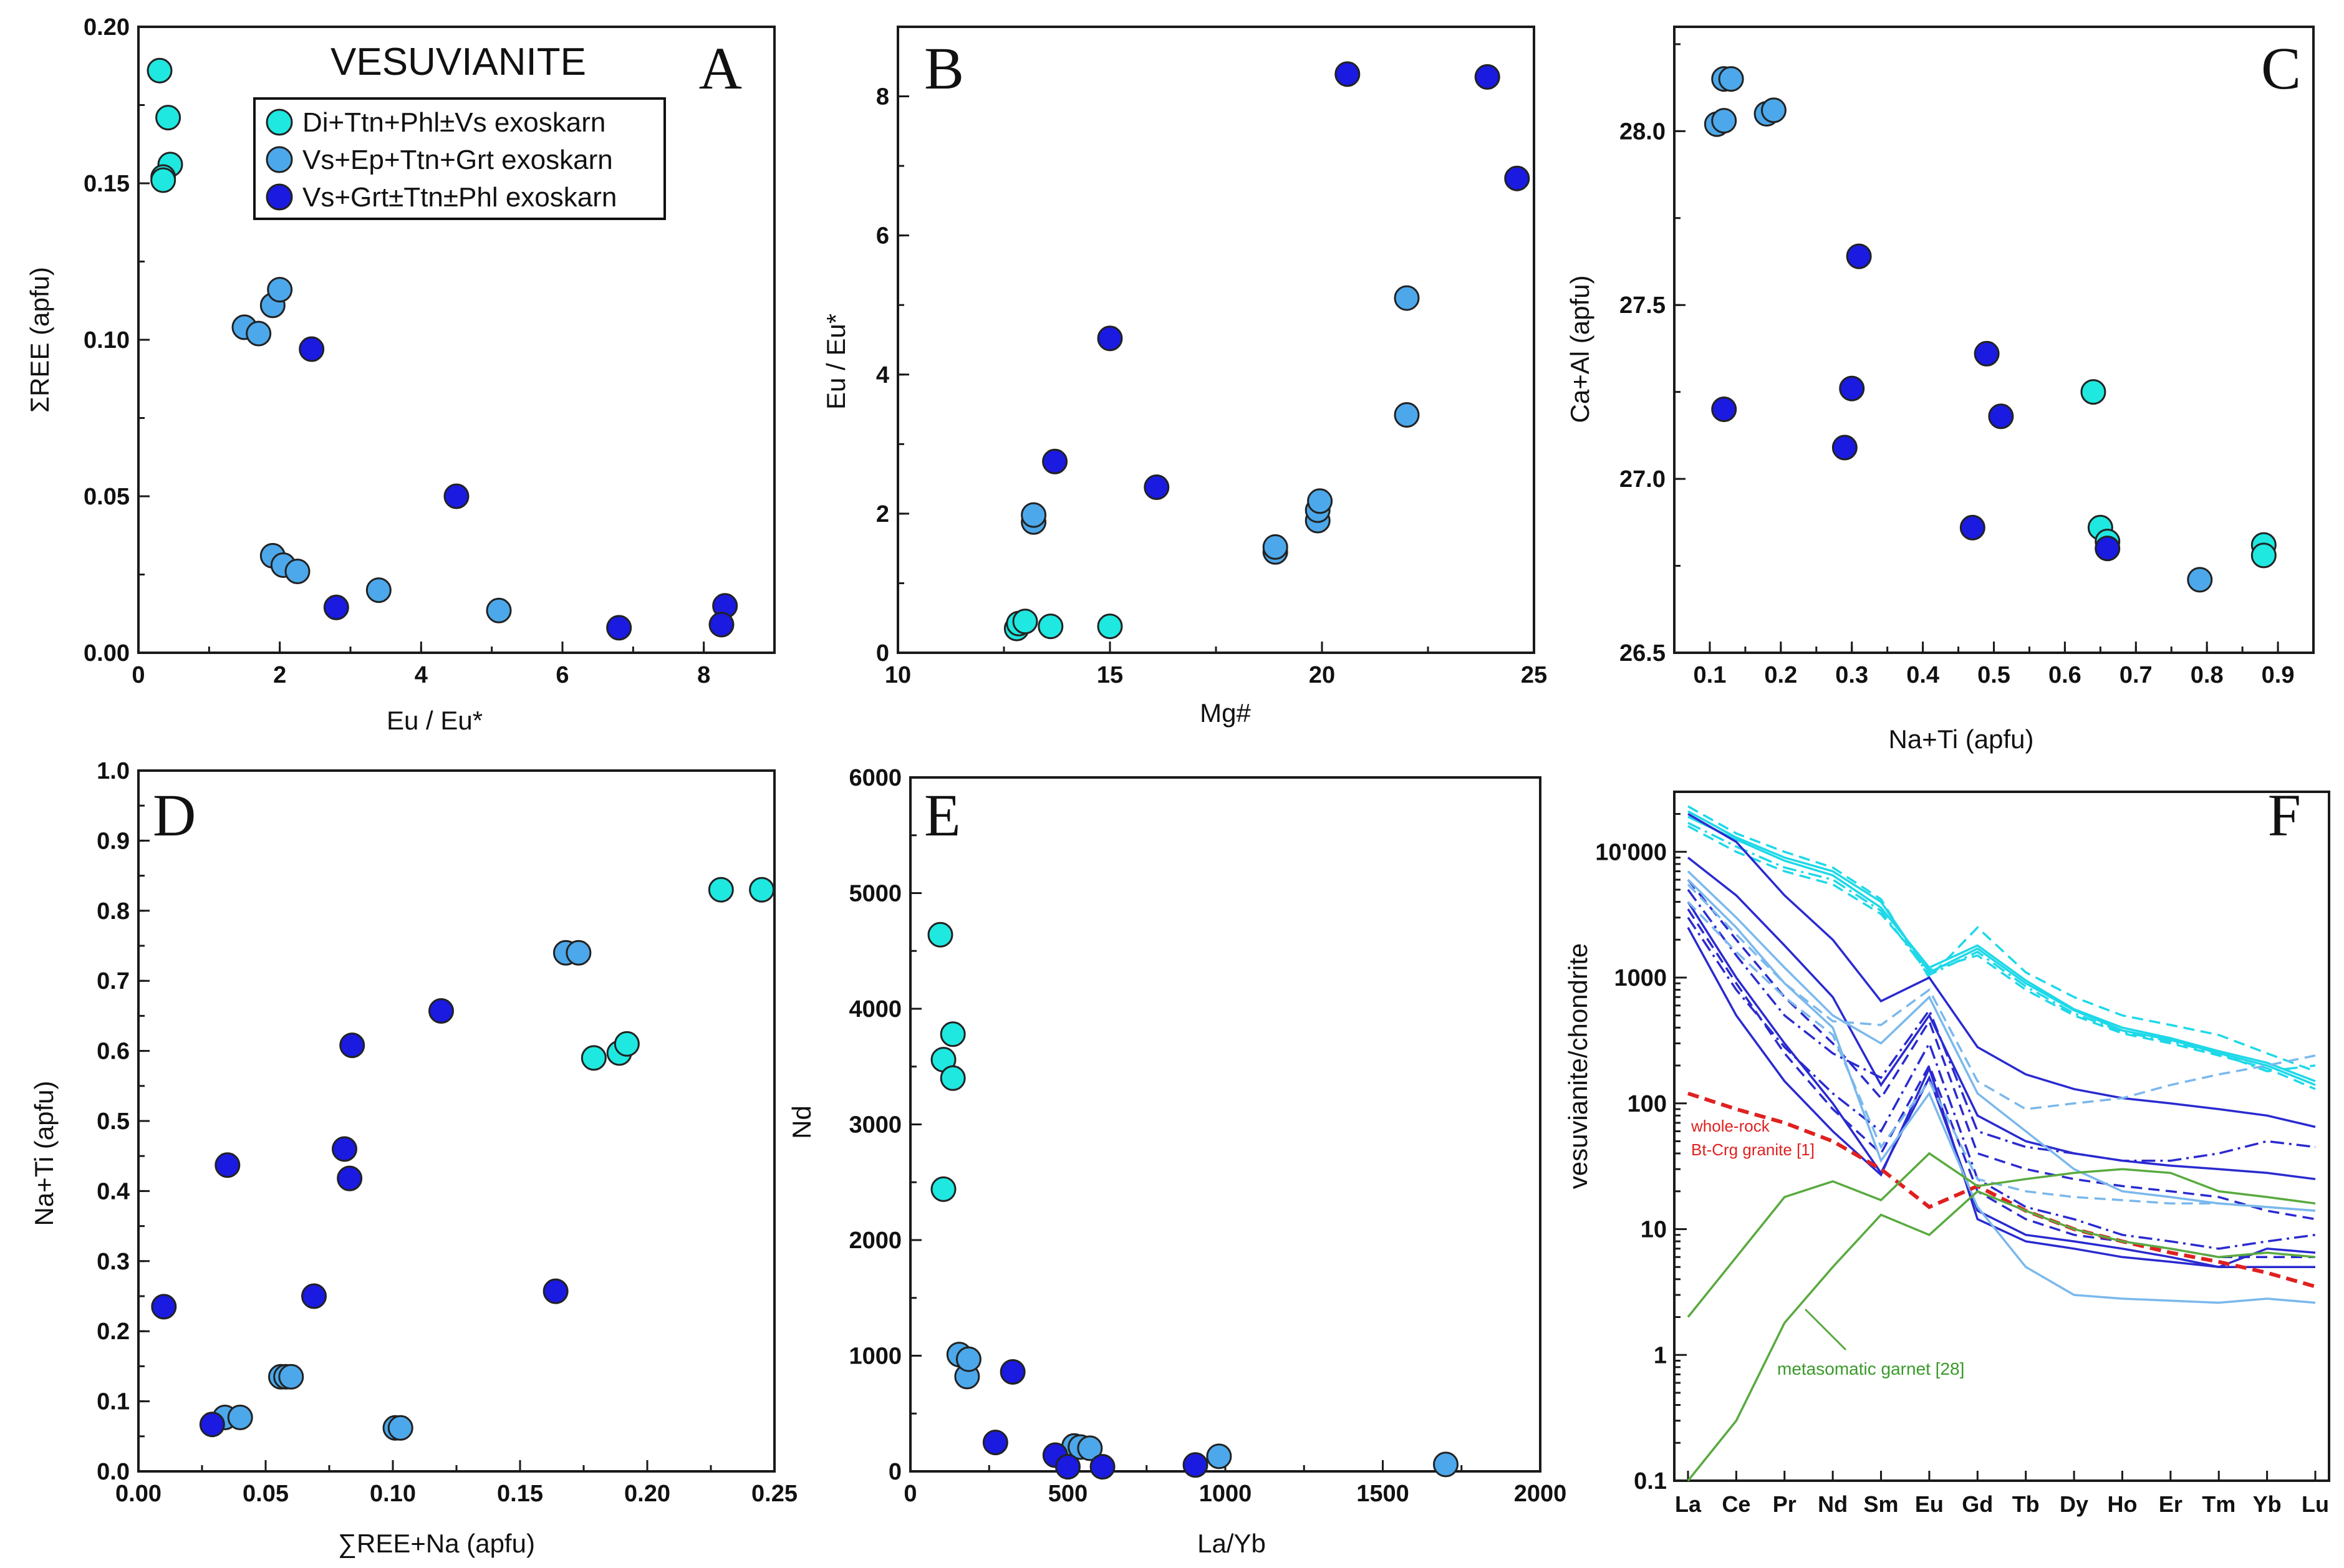  Describe the element at coordinates (1641, 978) in the screenshot. I see `panel-f-ytick-label: 1000` at that location.